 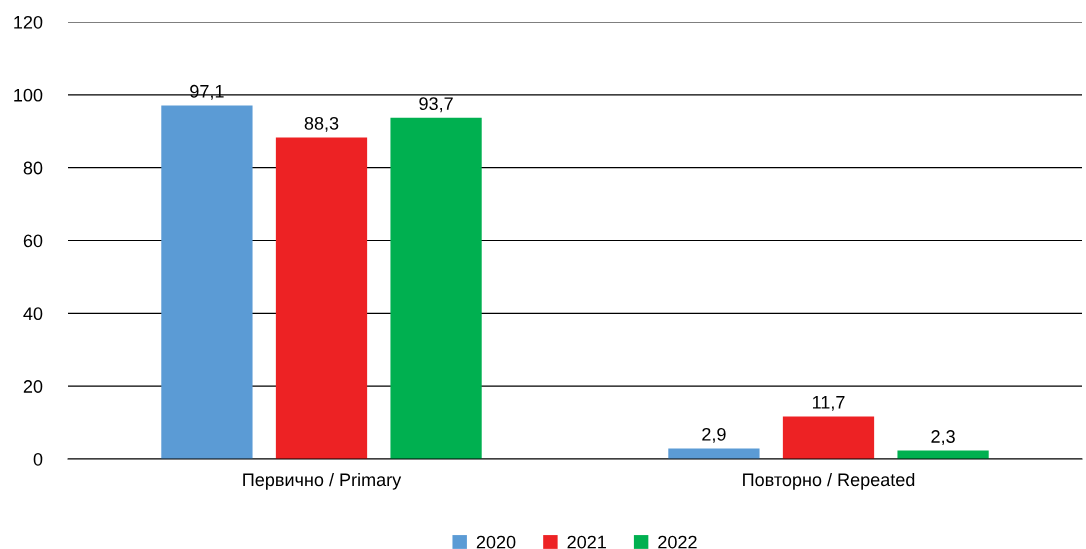 I want to click on x-tick-label: Повторно / Repeated, so click(x=829, y=481).